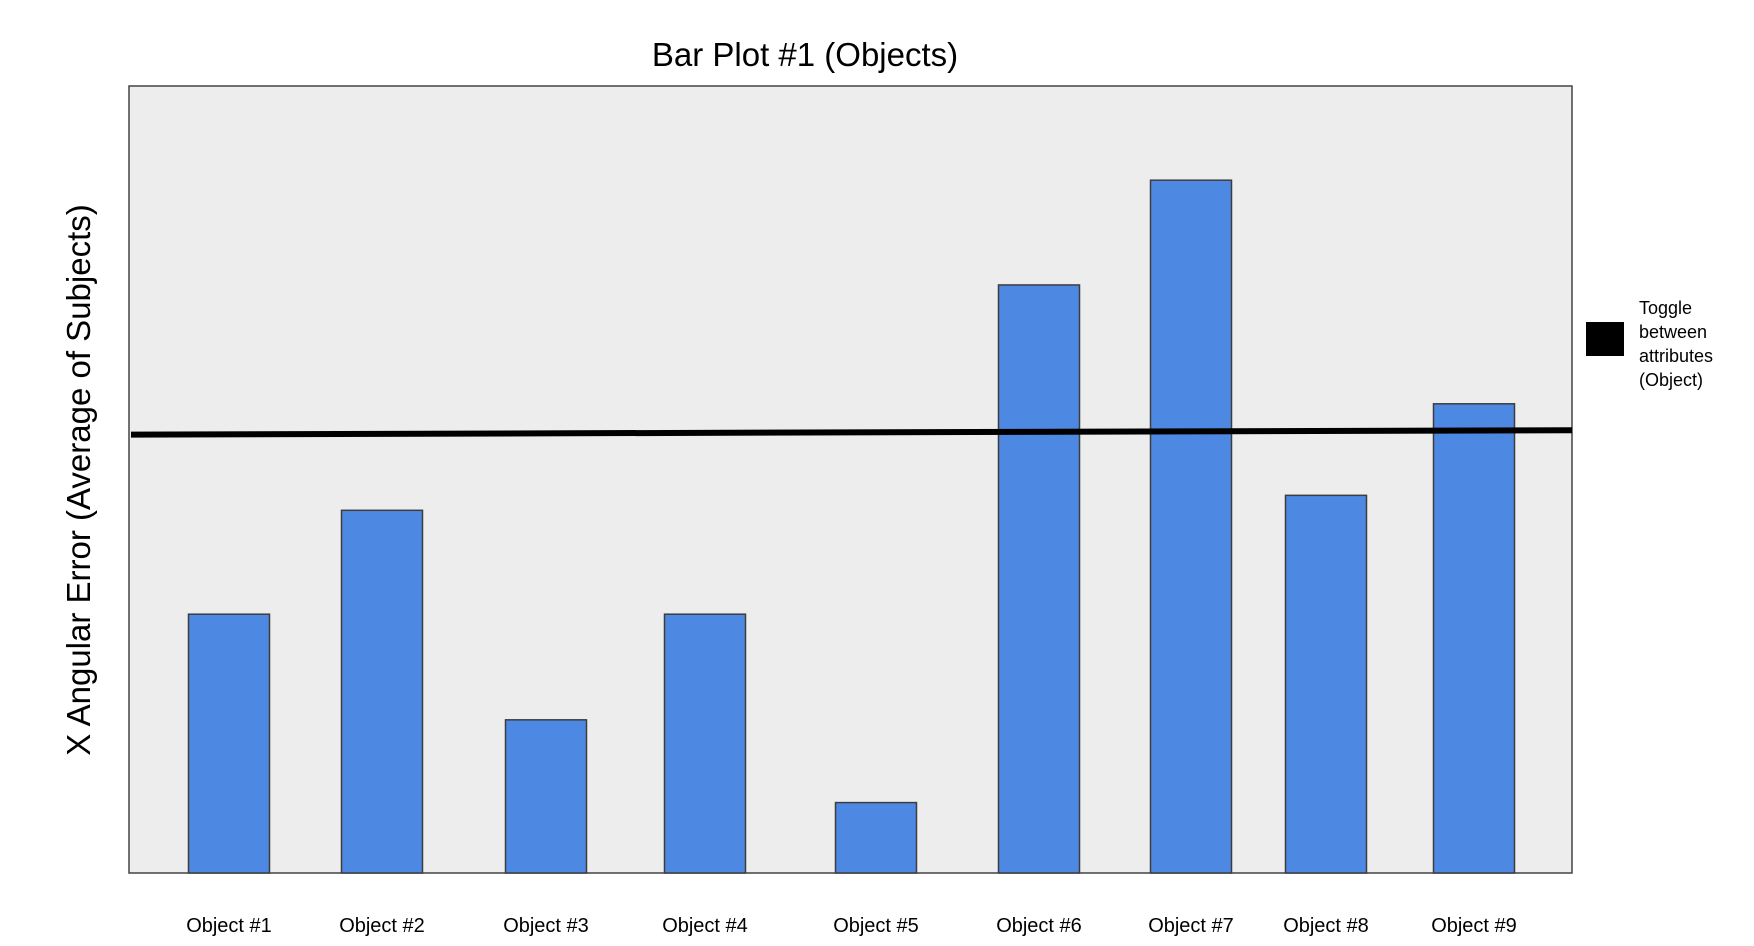 The height and width of the screenshot is (946, 1754). Describe the element at coordinates (876, 926) in the screenshot. I see `x-tick-label-5: Object #5` at that location.